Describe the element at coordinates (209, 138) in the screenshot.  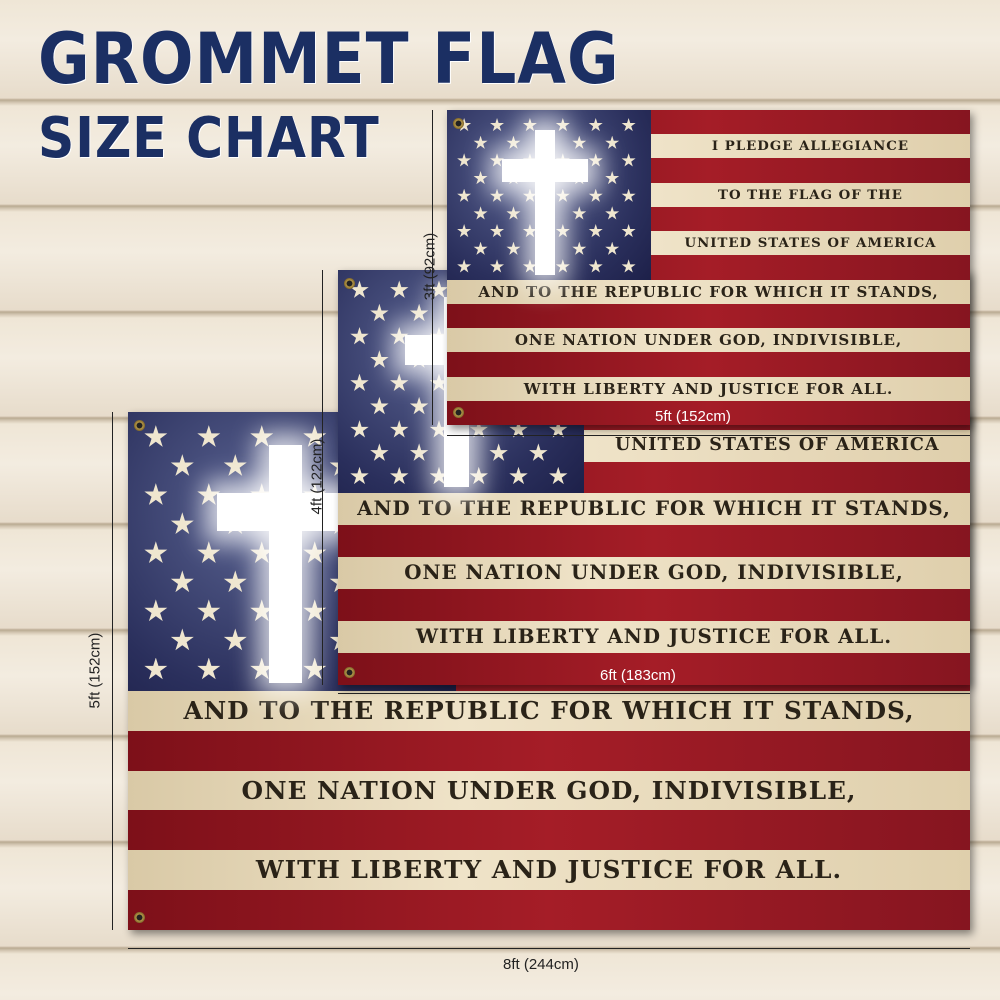
I see `title-line-2: SIZE CHART` at that location.